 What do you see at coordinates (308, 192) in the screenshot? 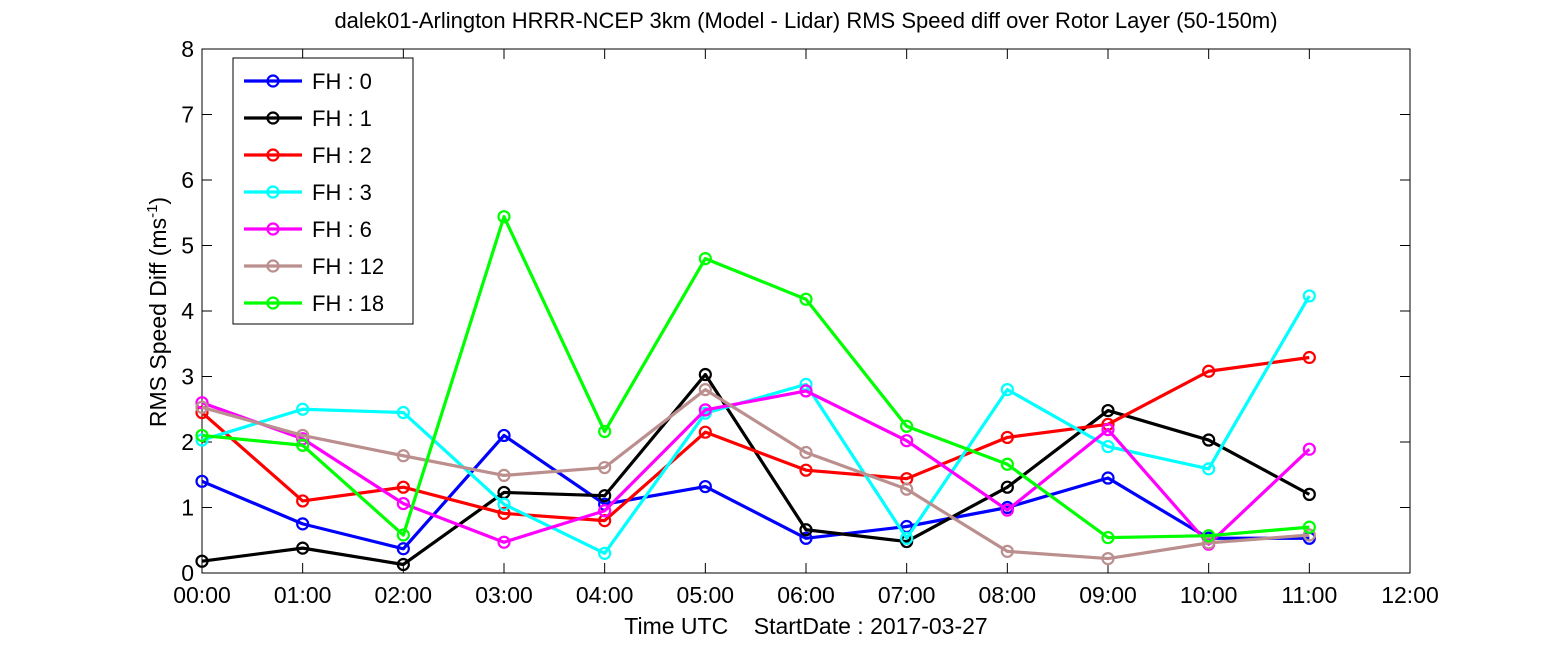
I see `legend-item: FH : 3` at bounding box center [308, 192].